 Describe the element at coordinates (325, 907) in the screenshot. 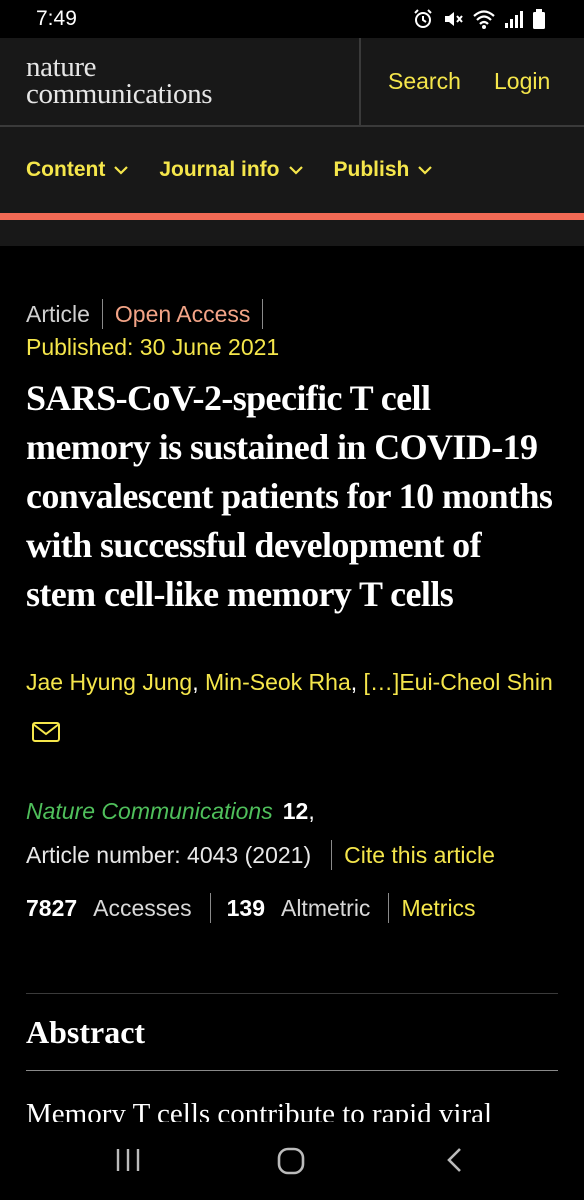

I see `altmetric-label: Altmetric` at that location.